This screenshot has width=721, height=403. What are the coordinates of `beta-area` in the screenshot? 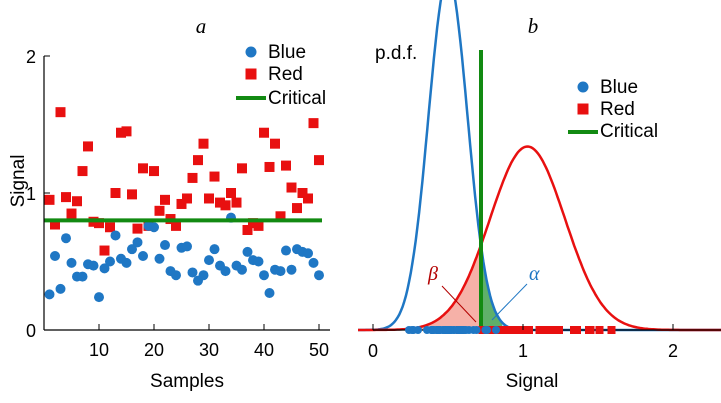 It's located at (449, 287).